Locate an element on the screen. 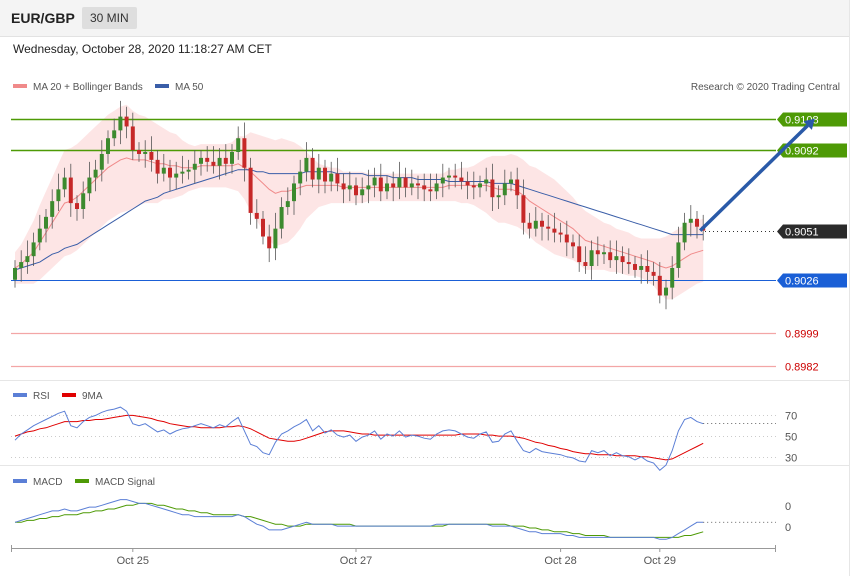 This screenshot has height=576, width=850. rsi-ma-legend-label: 9MA is located at coordinates (92, 396).